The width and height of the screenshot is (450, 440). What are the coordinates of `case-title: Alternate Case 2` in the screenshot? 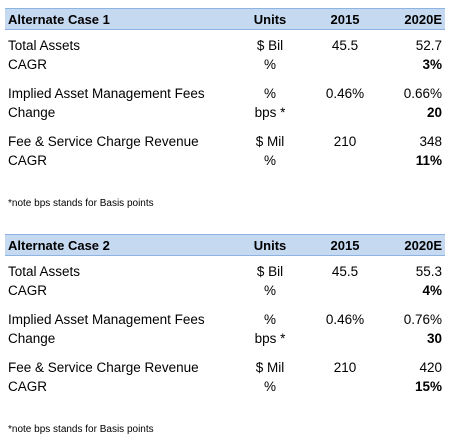 It's located at (59, 245).